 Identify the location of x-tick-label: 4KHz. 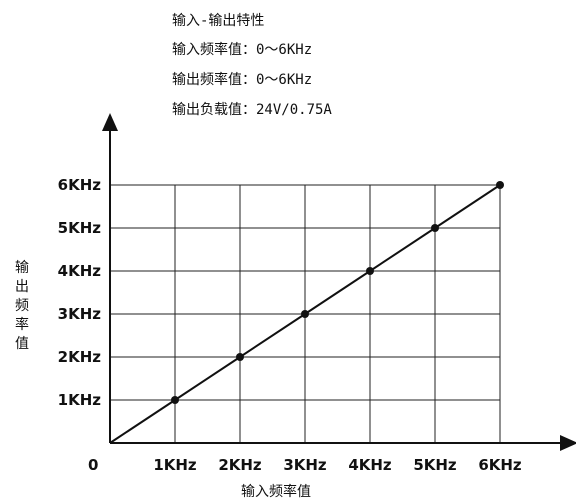
(370, 465).